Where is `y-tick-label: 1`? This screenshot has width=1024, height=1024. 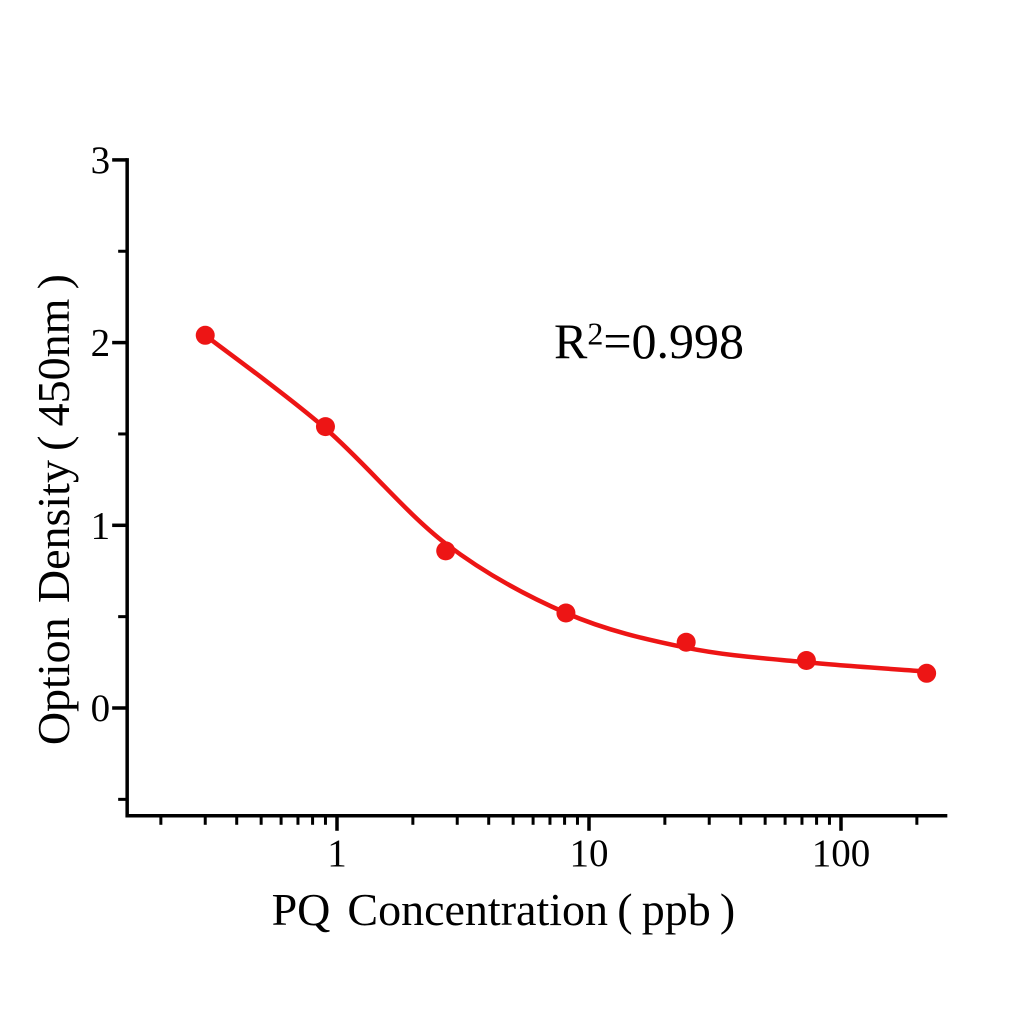 y-tick-label: 1 is located at coordinates (101, 525).